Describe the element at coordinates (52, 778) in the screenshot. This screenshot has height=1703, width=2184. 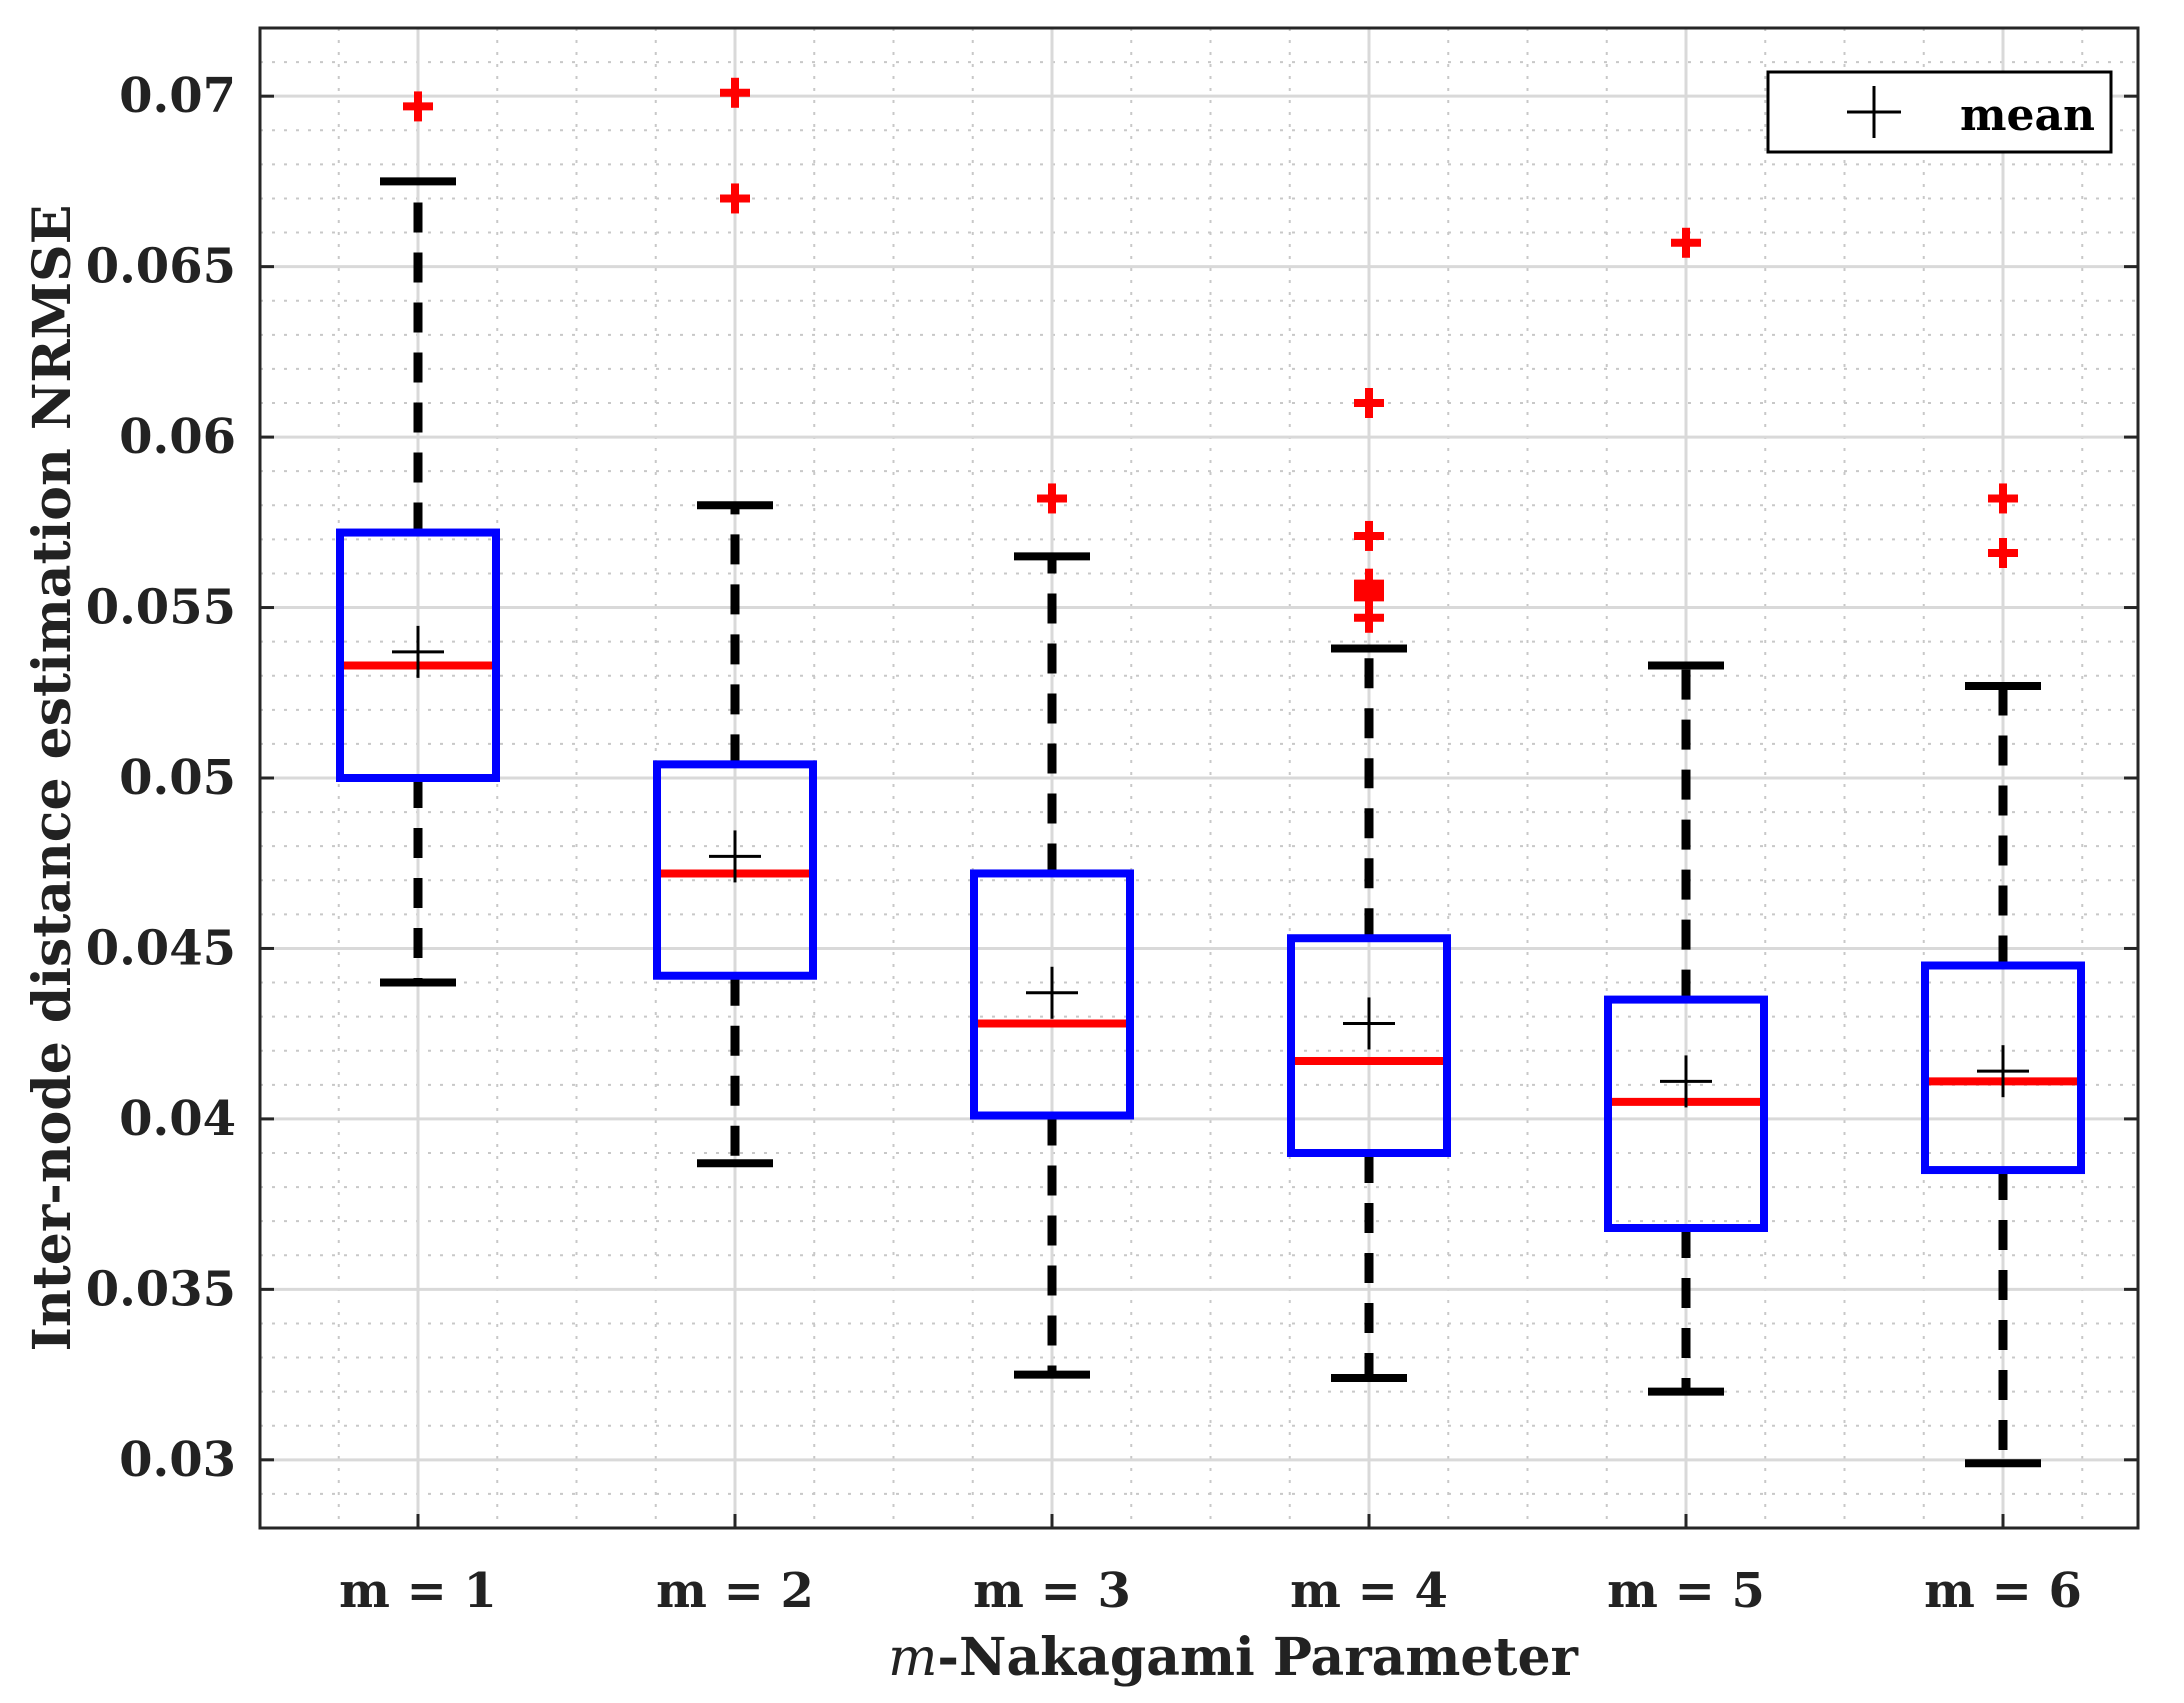
I see `y-axis-label: Inter-node distance estimation NRMSE` at that location.